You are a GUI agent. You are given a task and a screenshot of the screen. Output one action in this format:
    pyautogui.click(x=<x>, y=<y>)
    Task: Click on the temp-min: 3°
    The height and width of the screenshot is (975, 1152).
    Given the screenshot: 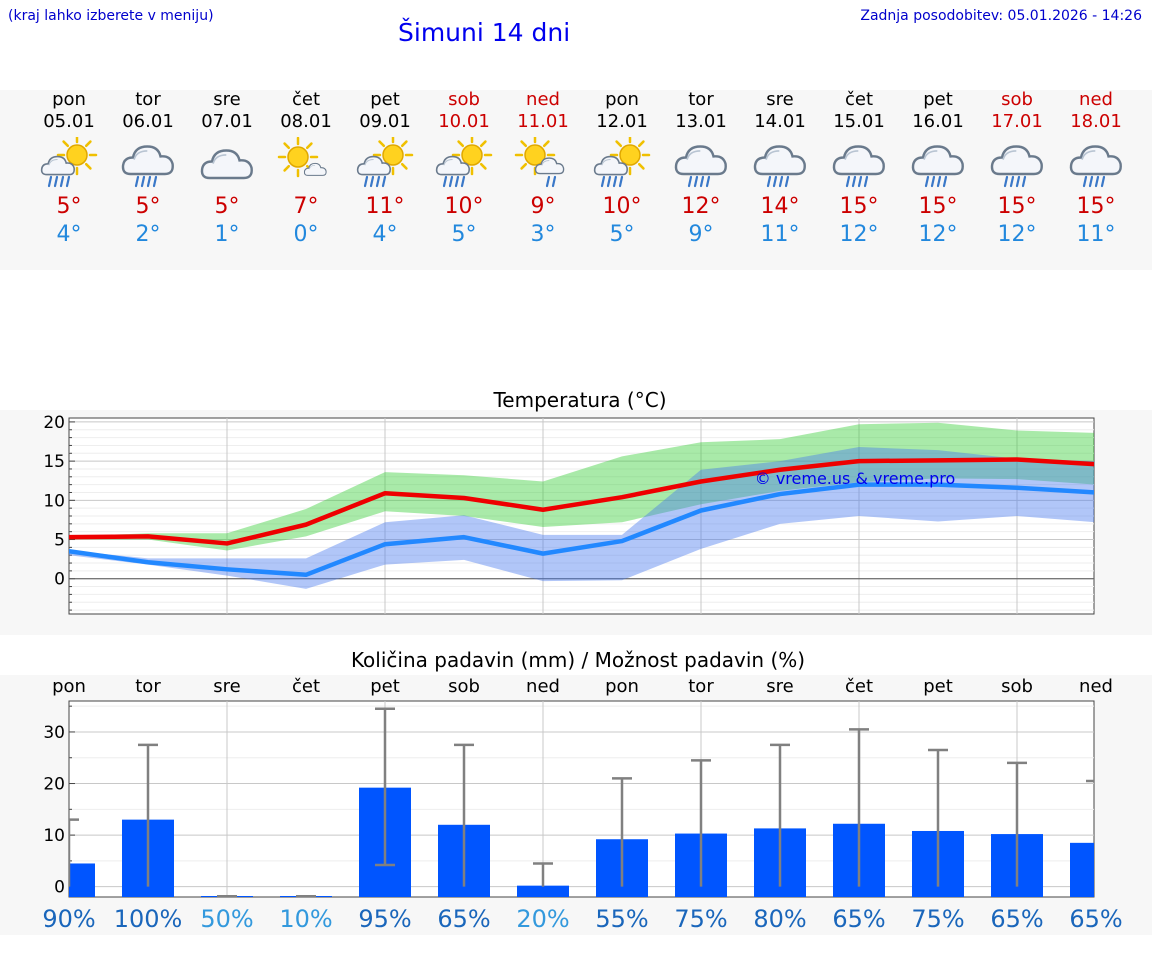 What is the action you would take?
    pyautogui.click(x=543, y=234)
    